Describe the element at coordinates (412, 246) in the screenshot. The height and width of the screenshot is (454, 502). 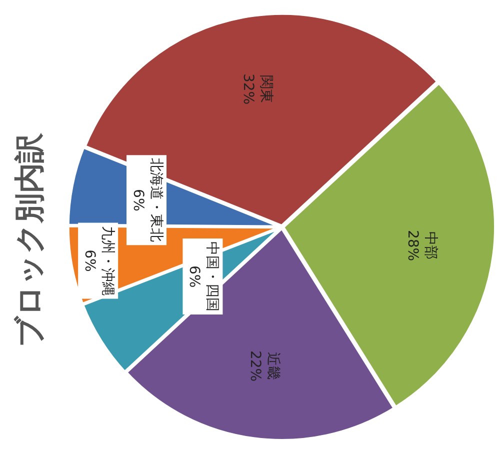
I see `data-label: 28%` at that location.